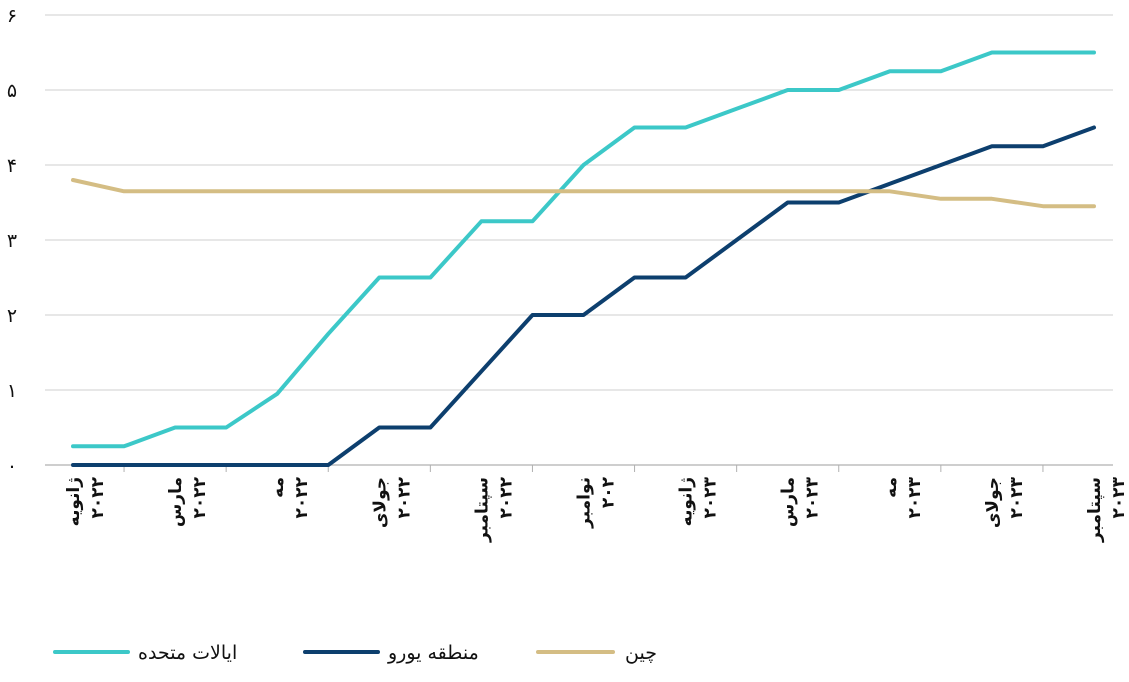 The height and width of the screenshot is (682, 1129). Describe the element at coordinates (12, 316) in the screenshot. I see `y-tick-label: ۲` at that location.